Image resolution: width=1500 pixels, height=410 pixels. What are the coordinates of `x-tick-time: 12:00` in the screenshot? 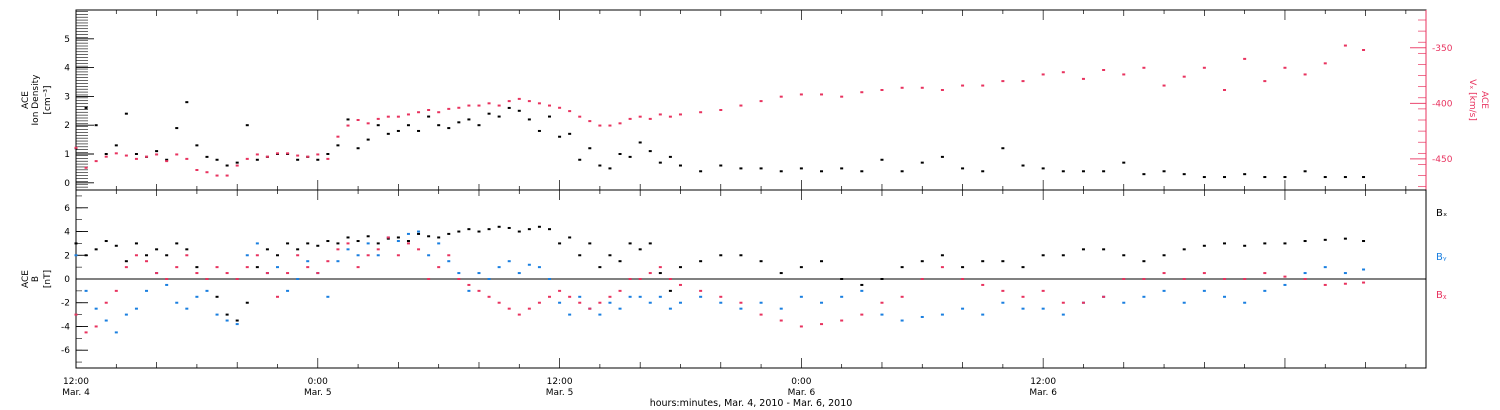 It's located at (560, 382).